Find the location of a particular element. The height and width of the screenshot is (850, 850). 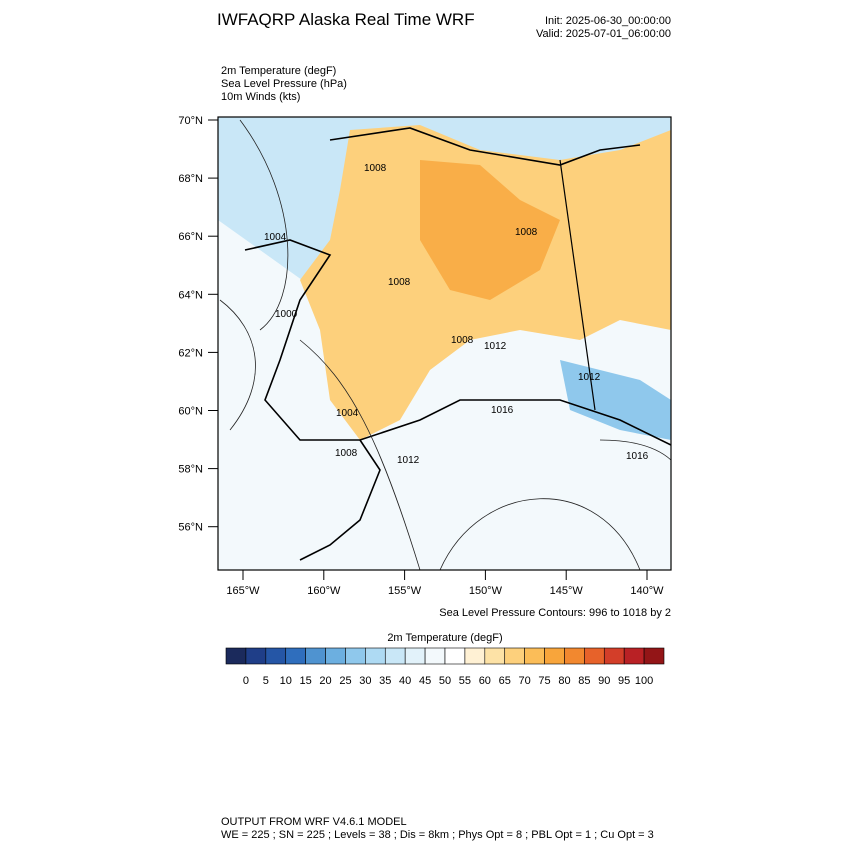

colorbar-title: 2m Temperature (degF) is located at coordinates (444, 638).